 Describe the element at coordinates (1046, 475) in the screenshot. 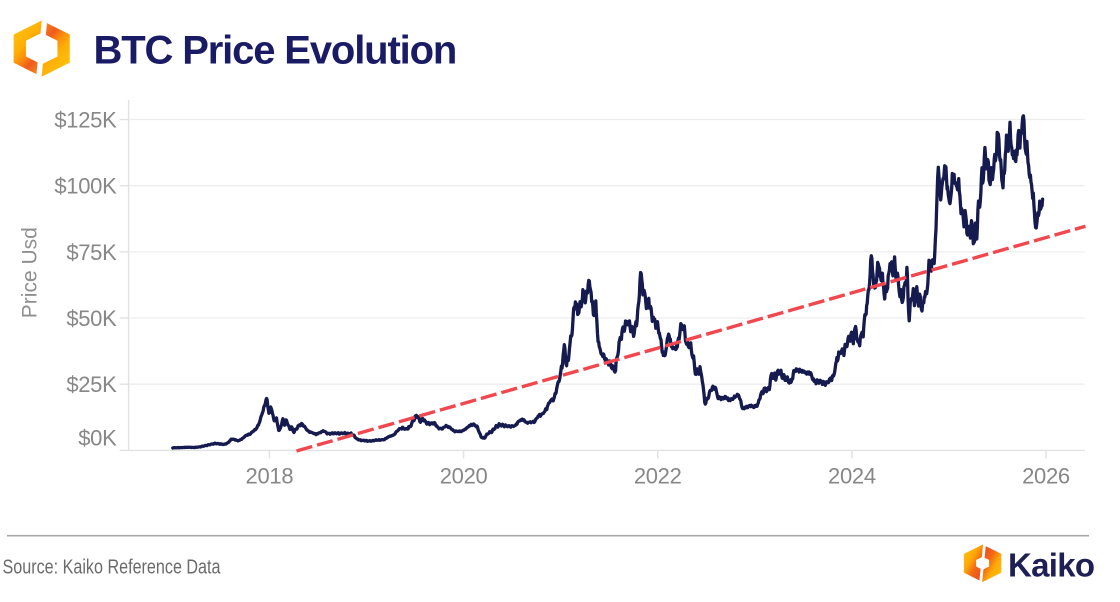

I see `svg-text: 2026` at that location.